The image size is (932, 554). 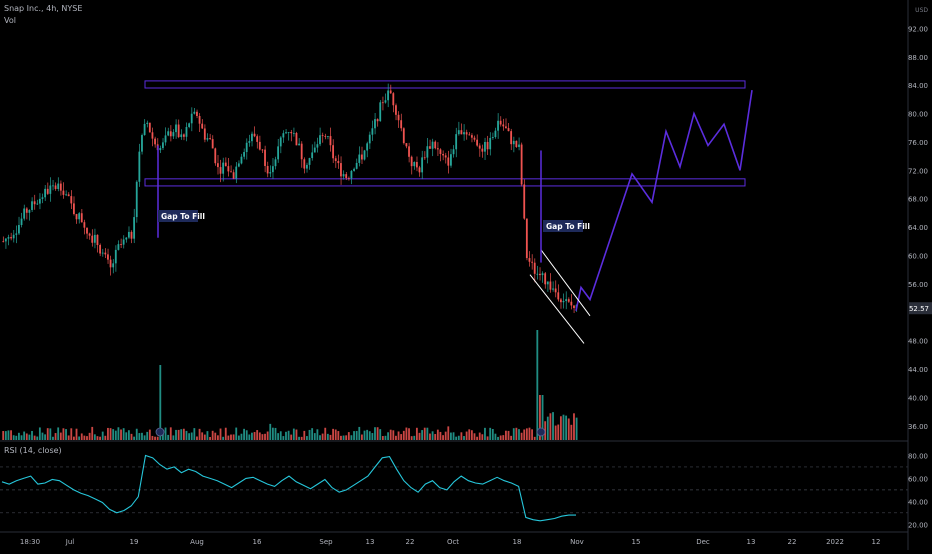 What do you see at coordinates (197, 542) in the screenshot?
I see `time-tick: Aug` at bounding box center [197, 542].